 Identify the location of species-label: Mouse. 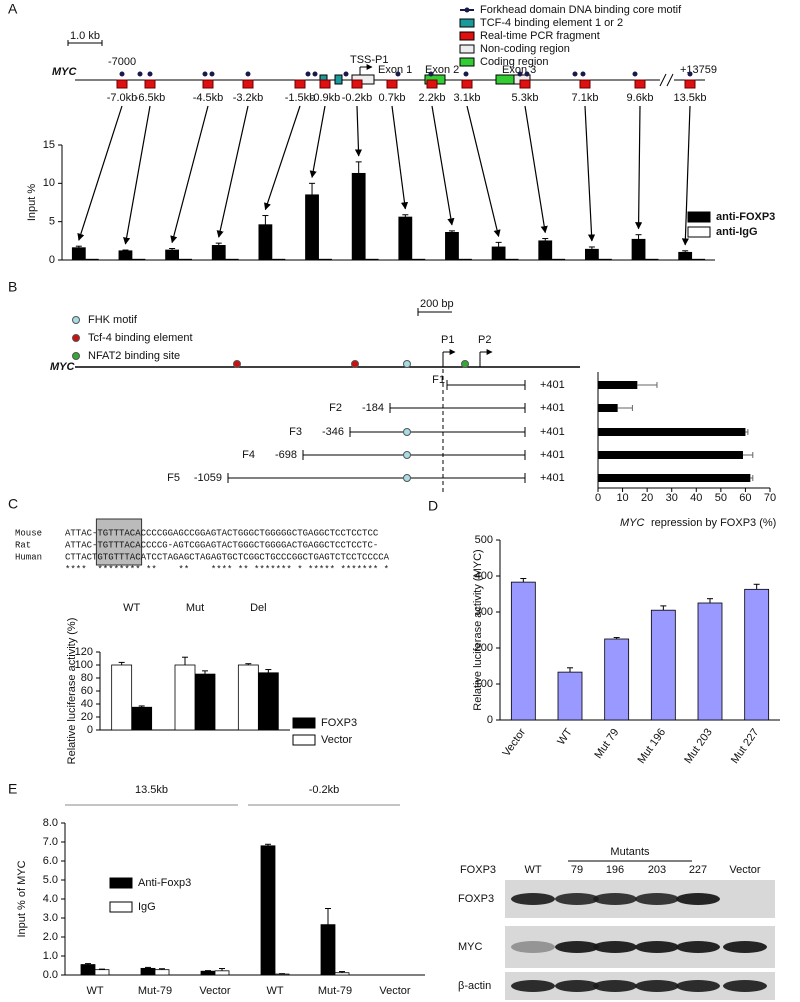
(28, 533).